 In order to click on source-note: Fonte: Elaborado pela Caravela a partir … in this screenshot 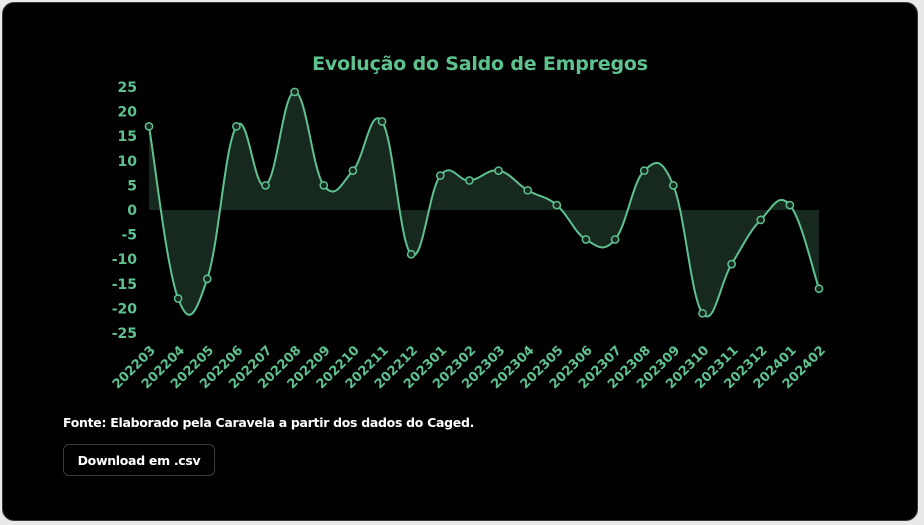, I will do `click(269, 422)`.